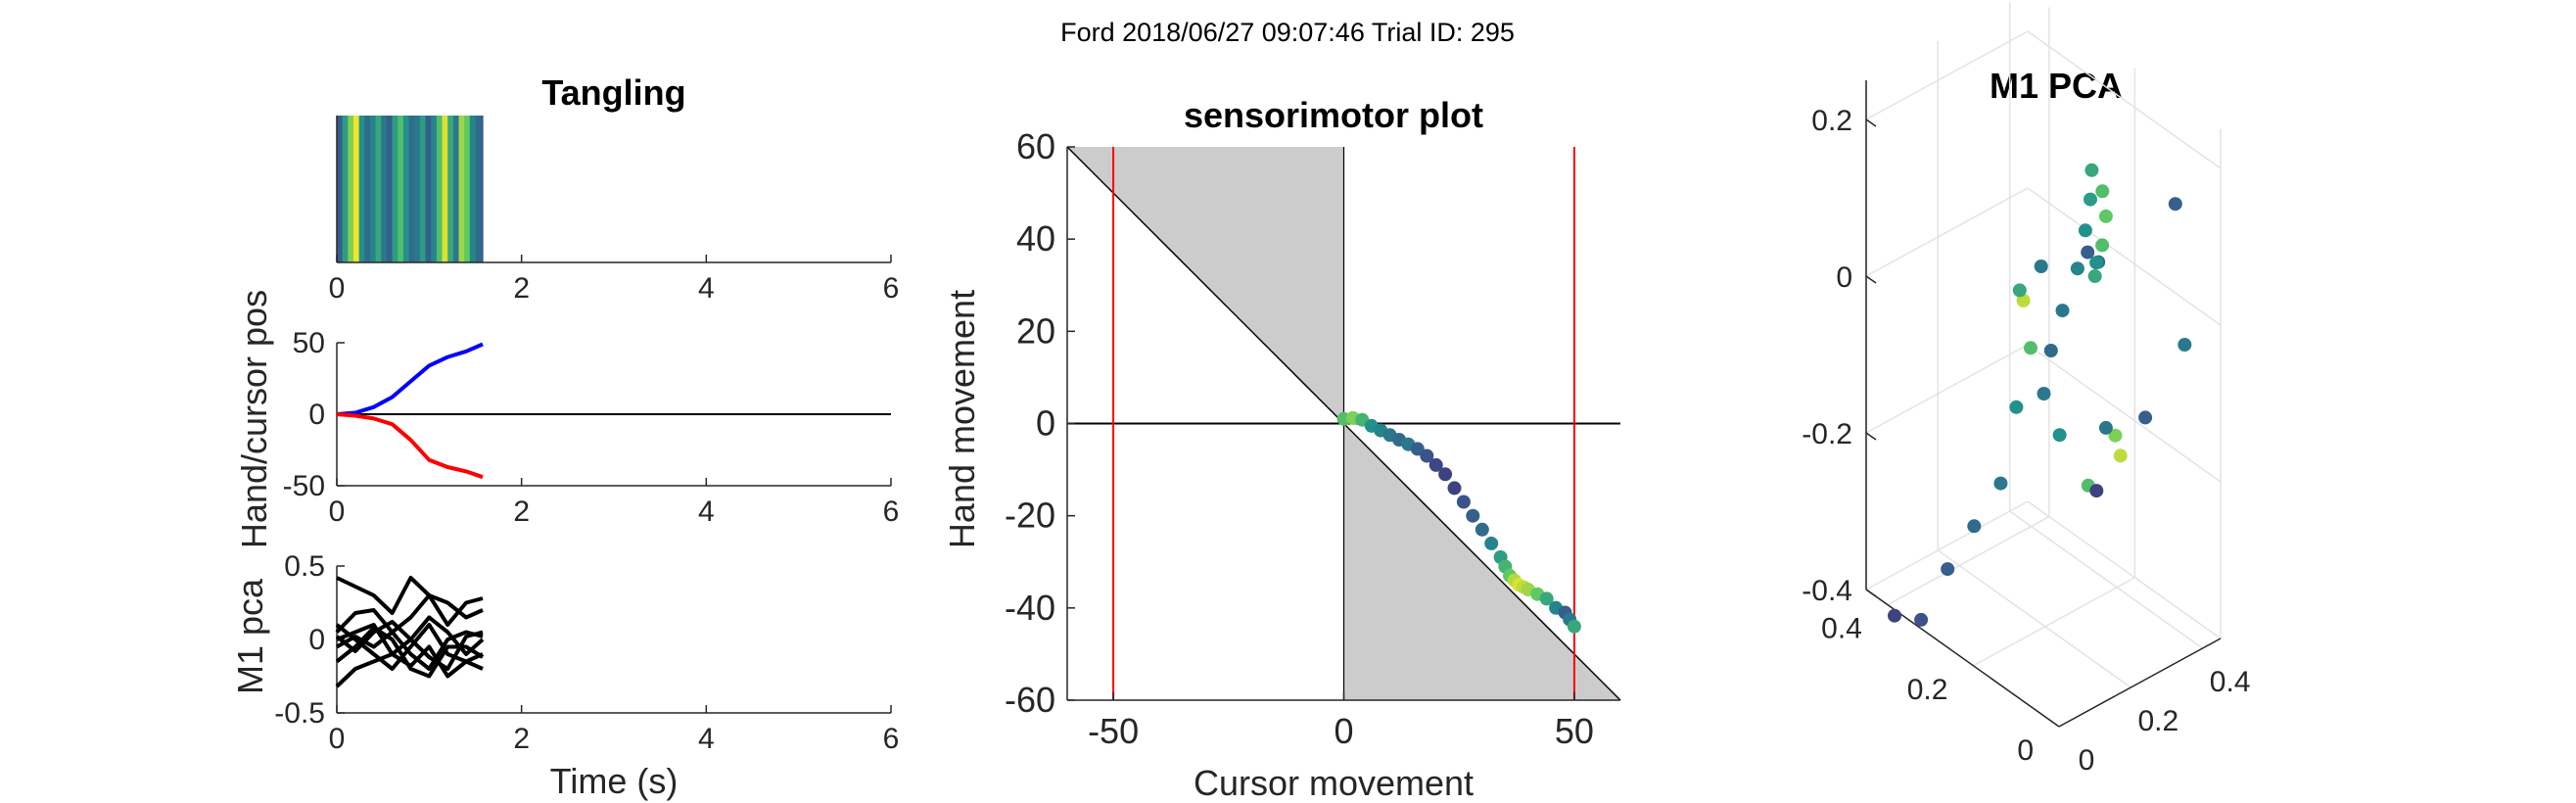 The width and height of the screenshot is (2576, 803). Describe the element at coordinates (1844, 277) in the screenshot. I see `z-tick-label: 0` at that location.